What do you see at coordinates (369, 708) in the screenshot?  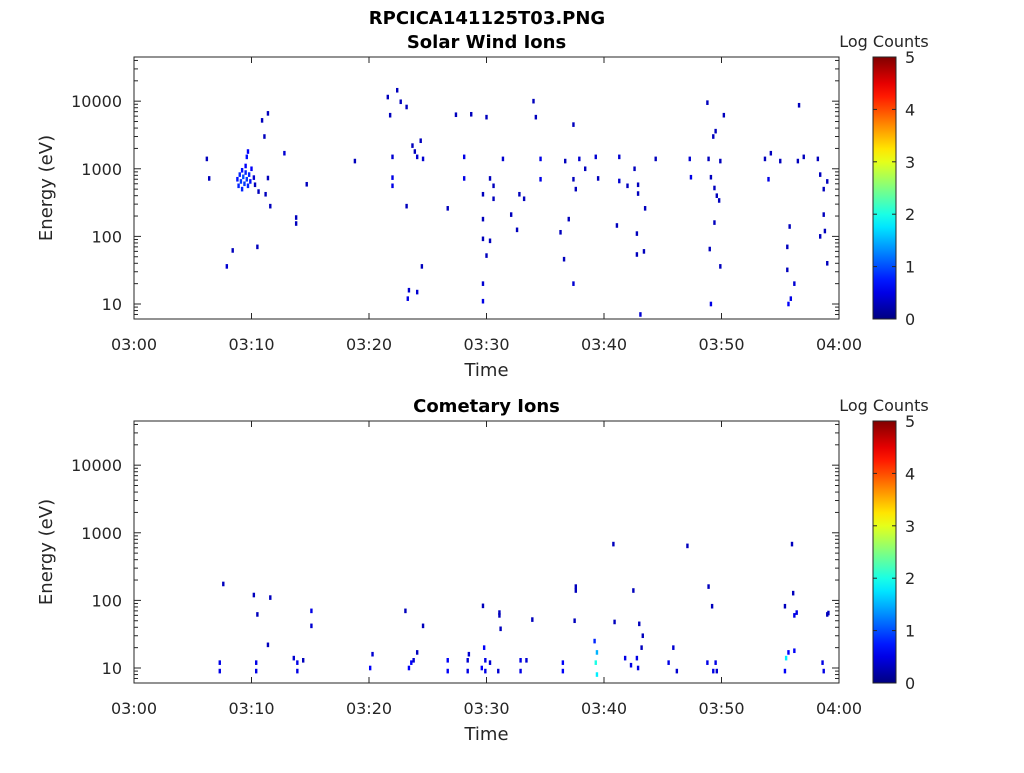 I see `x-tick-label: 03:20` at bounding box center [369, 708].